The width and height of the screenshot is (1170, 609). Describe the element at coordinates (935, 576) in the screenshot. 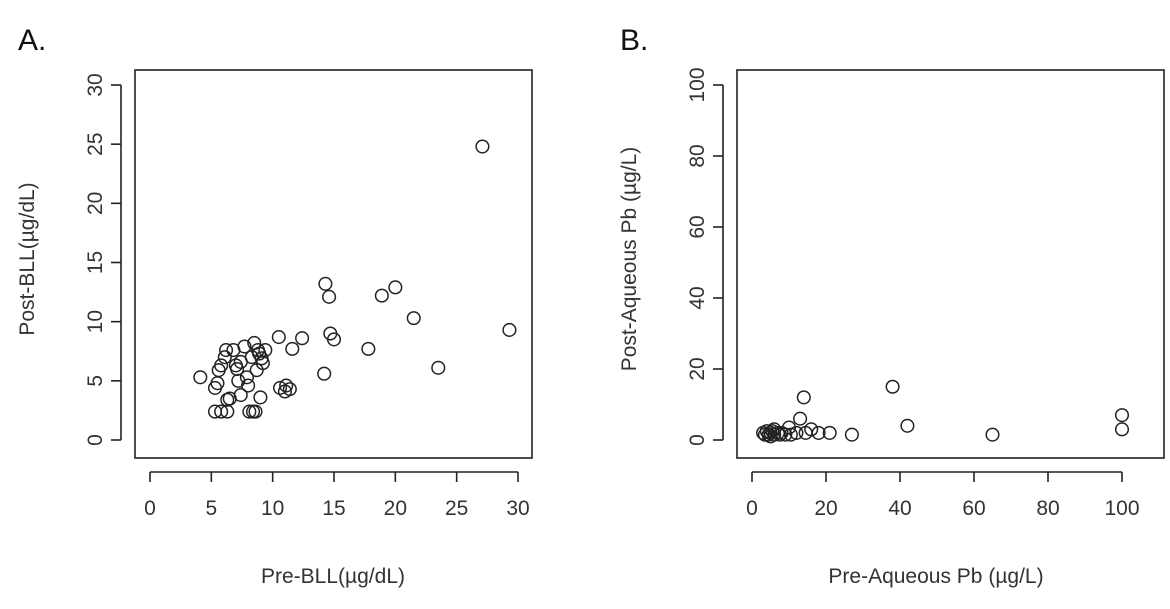

I see `panel-b-x-axis-title: Pre-Aqueous Pb (µg/L)` at that location.